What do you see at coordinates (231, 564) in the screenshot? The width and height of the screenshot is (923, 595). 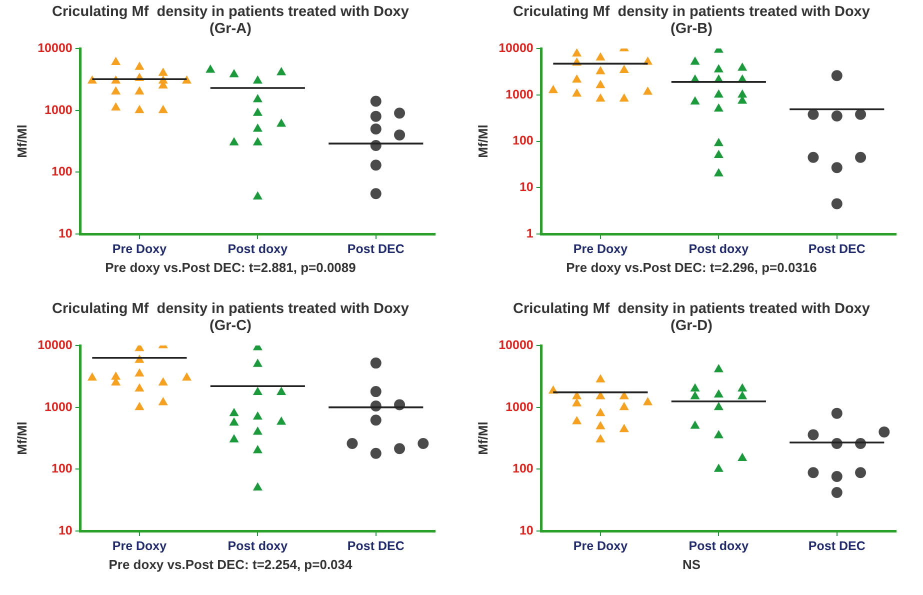 I see `text: Pre doxy vs.Post DEC: t=2.254, p=0.034` at bounding box center [231, 564].